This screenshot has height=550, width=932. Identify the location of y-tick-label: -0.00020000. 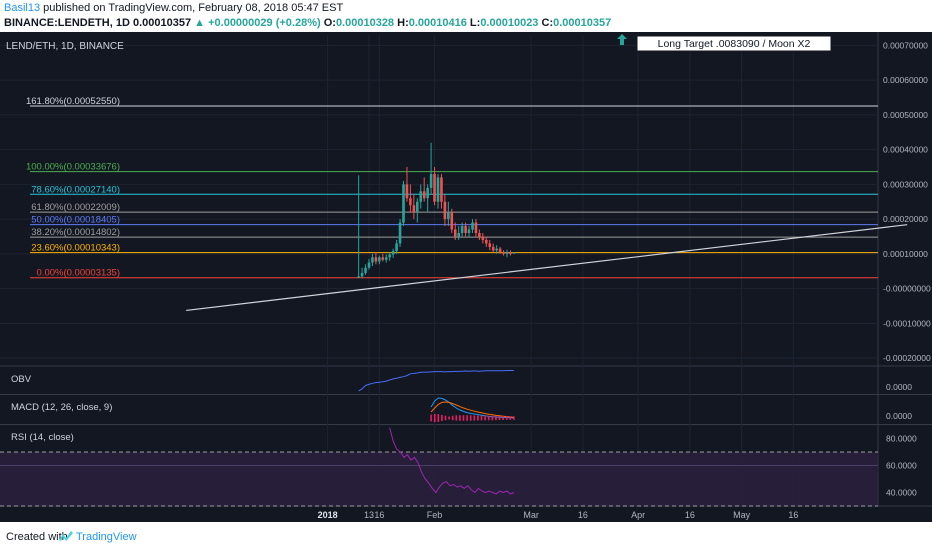
(907, 358).